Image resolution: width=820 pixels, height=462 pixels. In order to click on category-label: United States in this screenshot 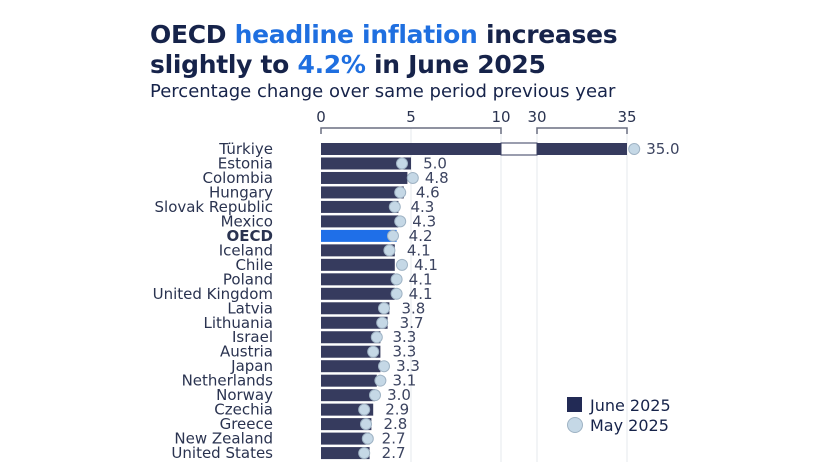, I will do `click(222, 453)`.